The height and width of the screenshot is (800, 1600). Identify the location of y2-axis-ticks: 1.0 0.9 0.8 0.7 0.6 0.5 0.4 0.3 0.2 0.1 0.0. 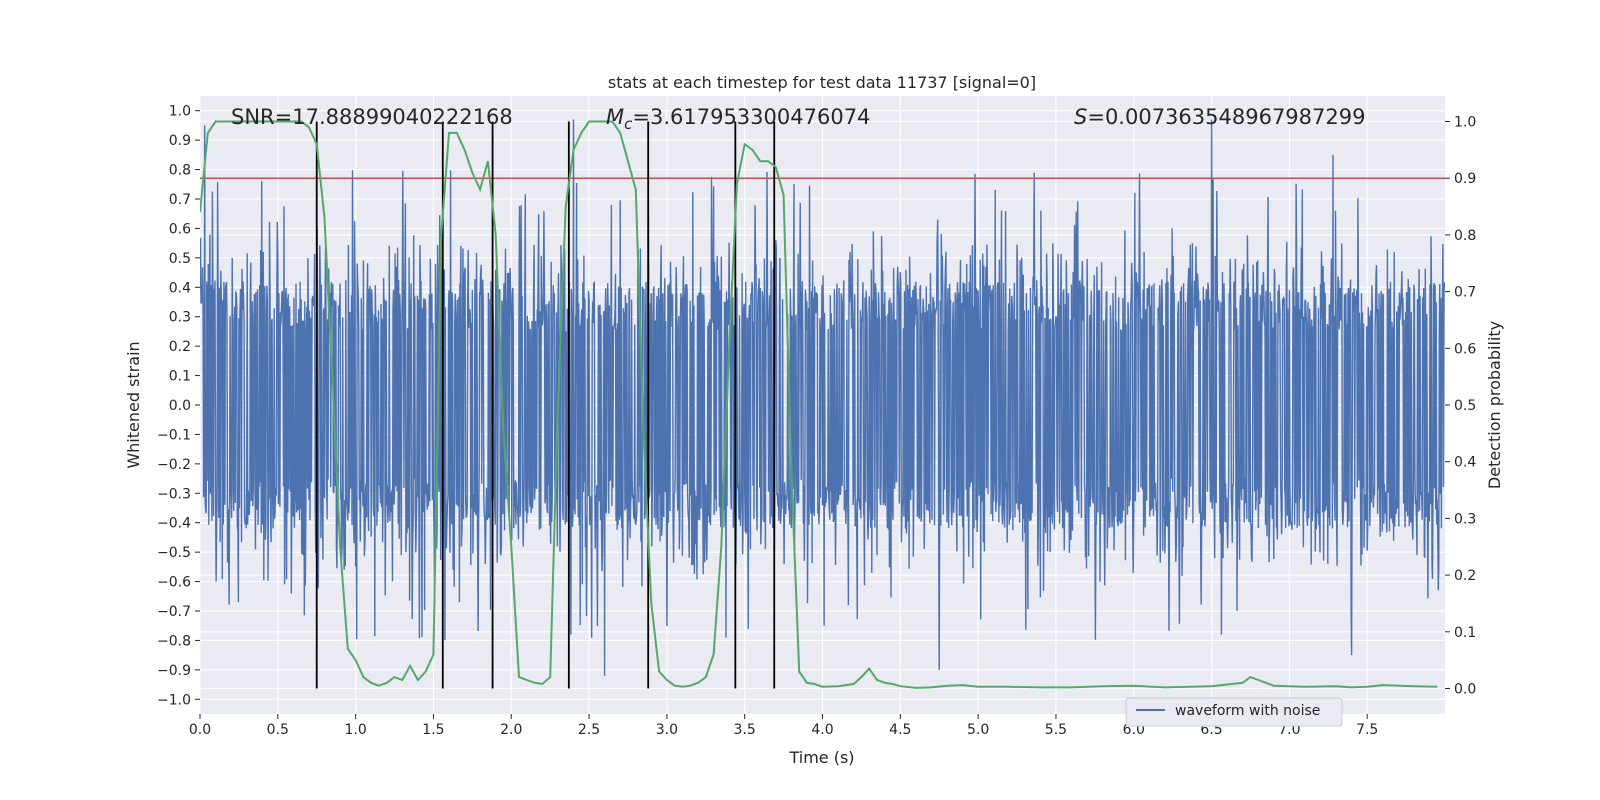
(1460, 406).